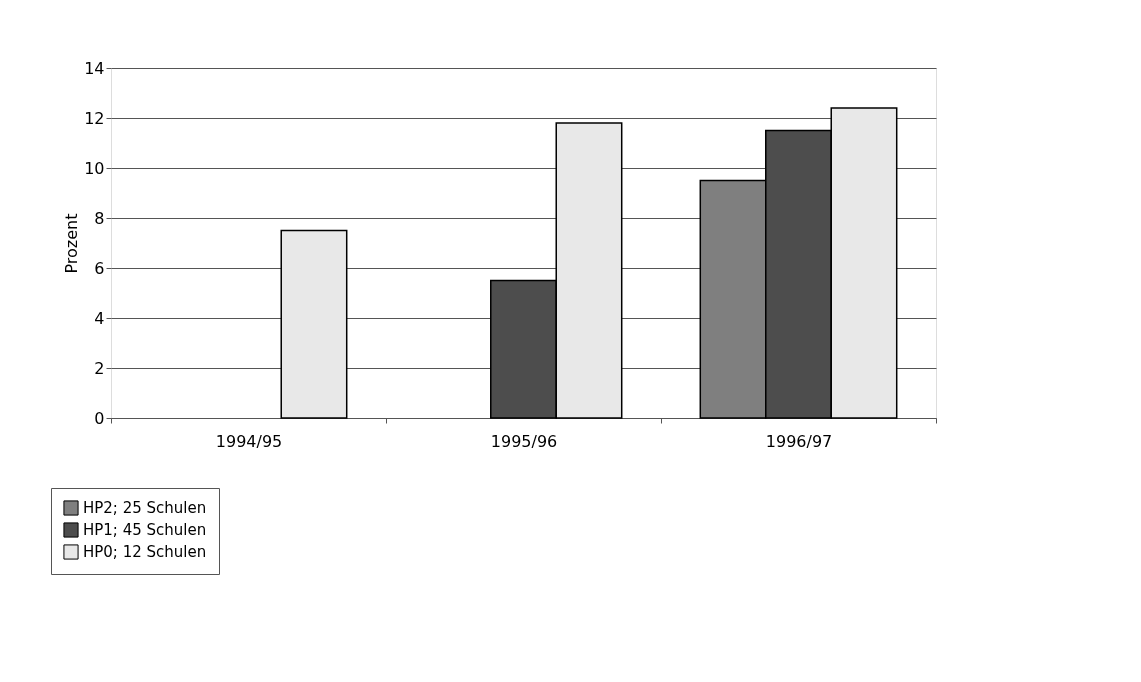 This screenshot has width=1141, height=682. Describe the element at coordinates (524, 441) in the screenshot. I see `x-tick-label: 1995/96` at that location.